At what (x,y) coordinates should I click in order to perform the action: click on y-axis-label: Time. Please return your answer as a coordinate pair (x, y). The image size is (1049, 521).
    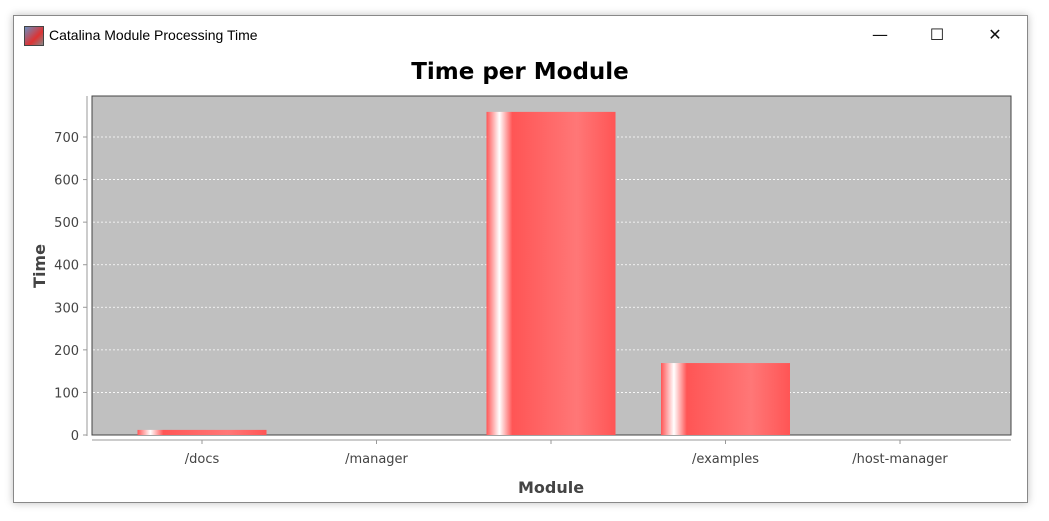
    Looking at the image, I should click on (39, 266).